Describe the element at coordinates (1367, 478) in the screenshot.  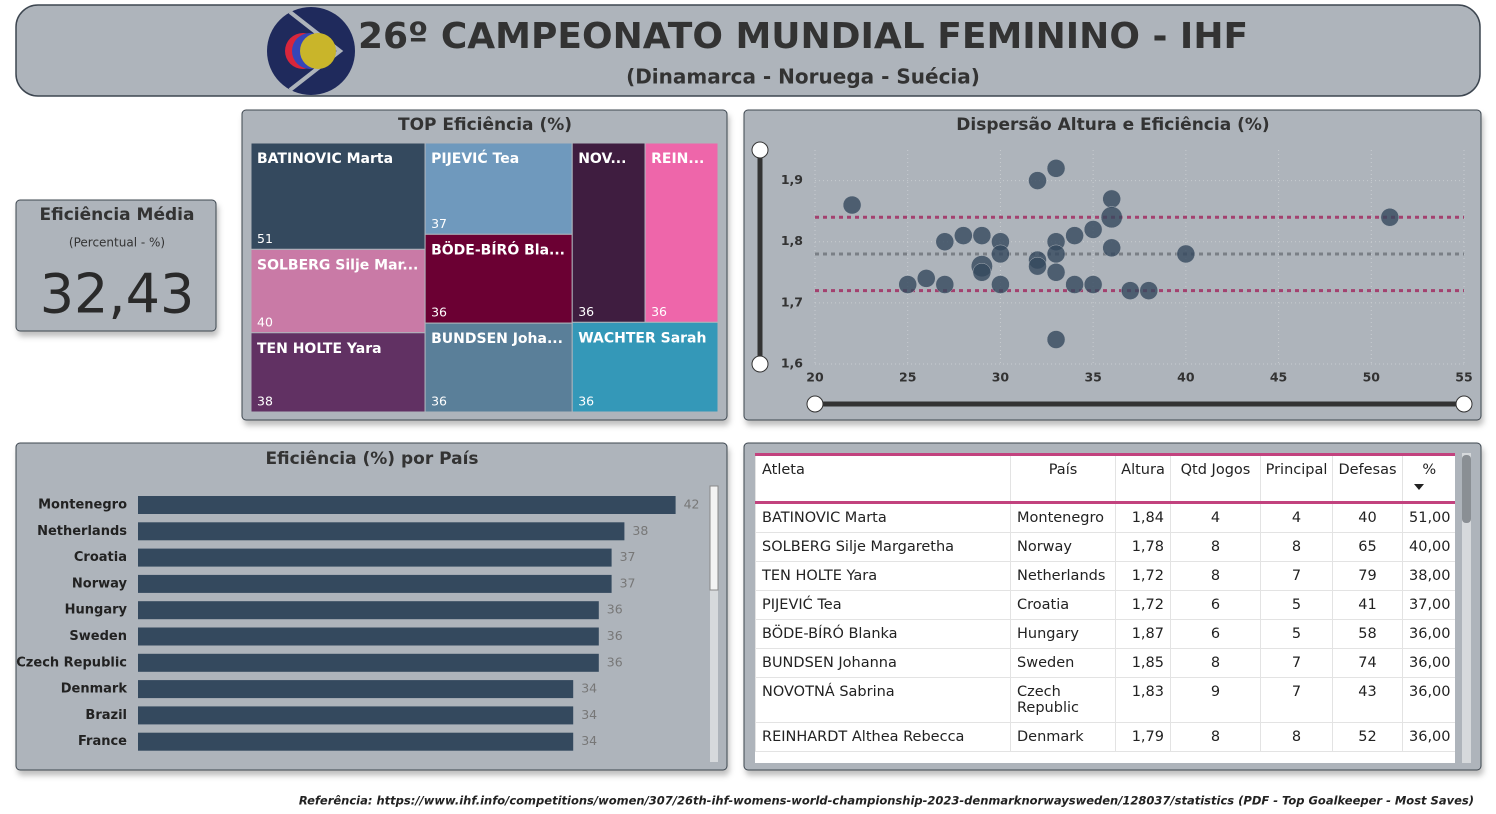
I see `column-header: Defesas` at that location.